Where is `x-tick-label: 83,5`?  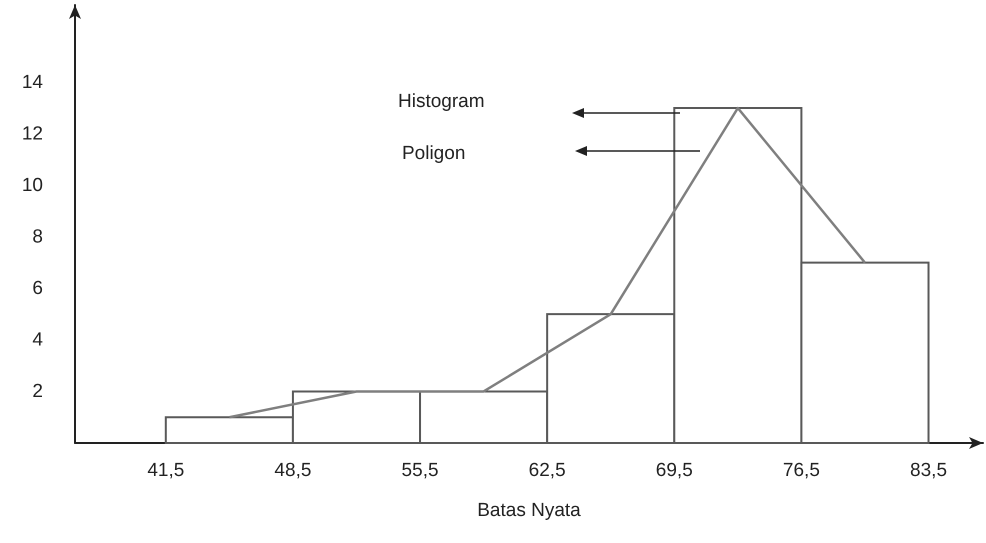 x-tick-label: 83,5 is located at coordinates (929, 470).